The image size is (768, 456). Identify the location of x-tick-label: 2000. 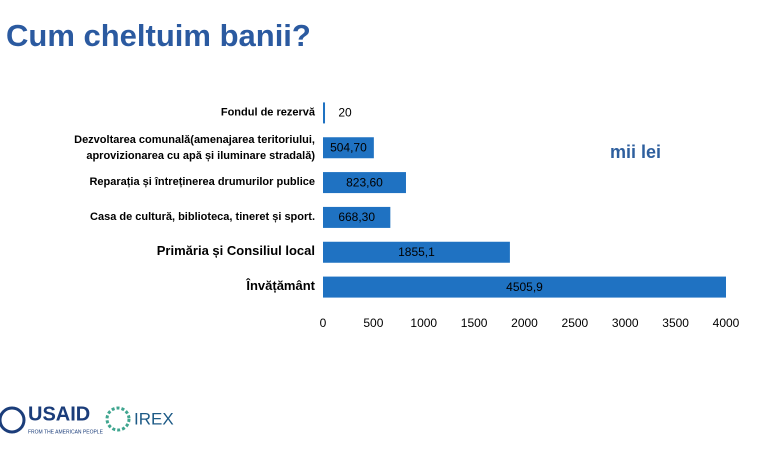
(524, 323).